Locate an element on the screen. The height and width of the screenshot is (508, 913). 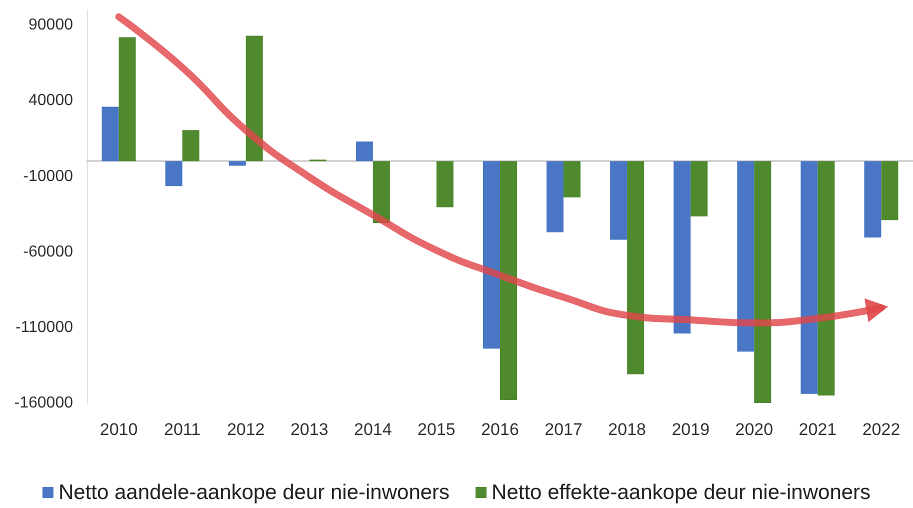
x-tick-label: 2012 is located at coordinates (245, 429).